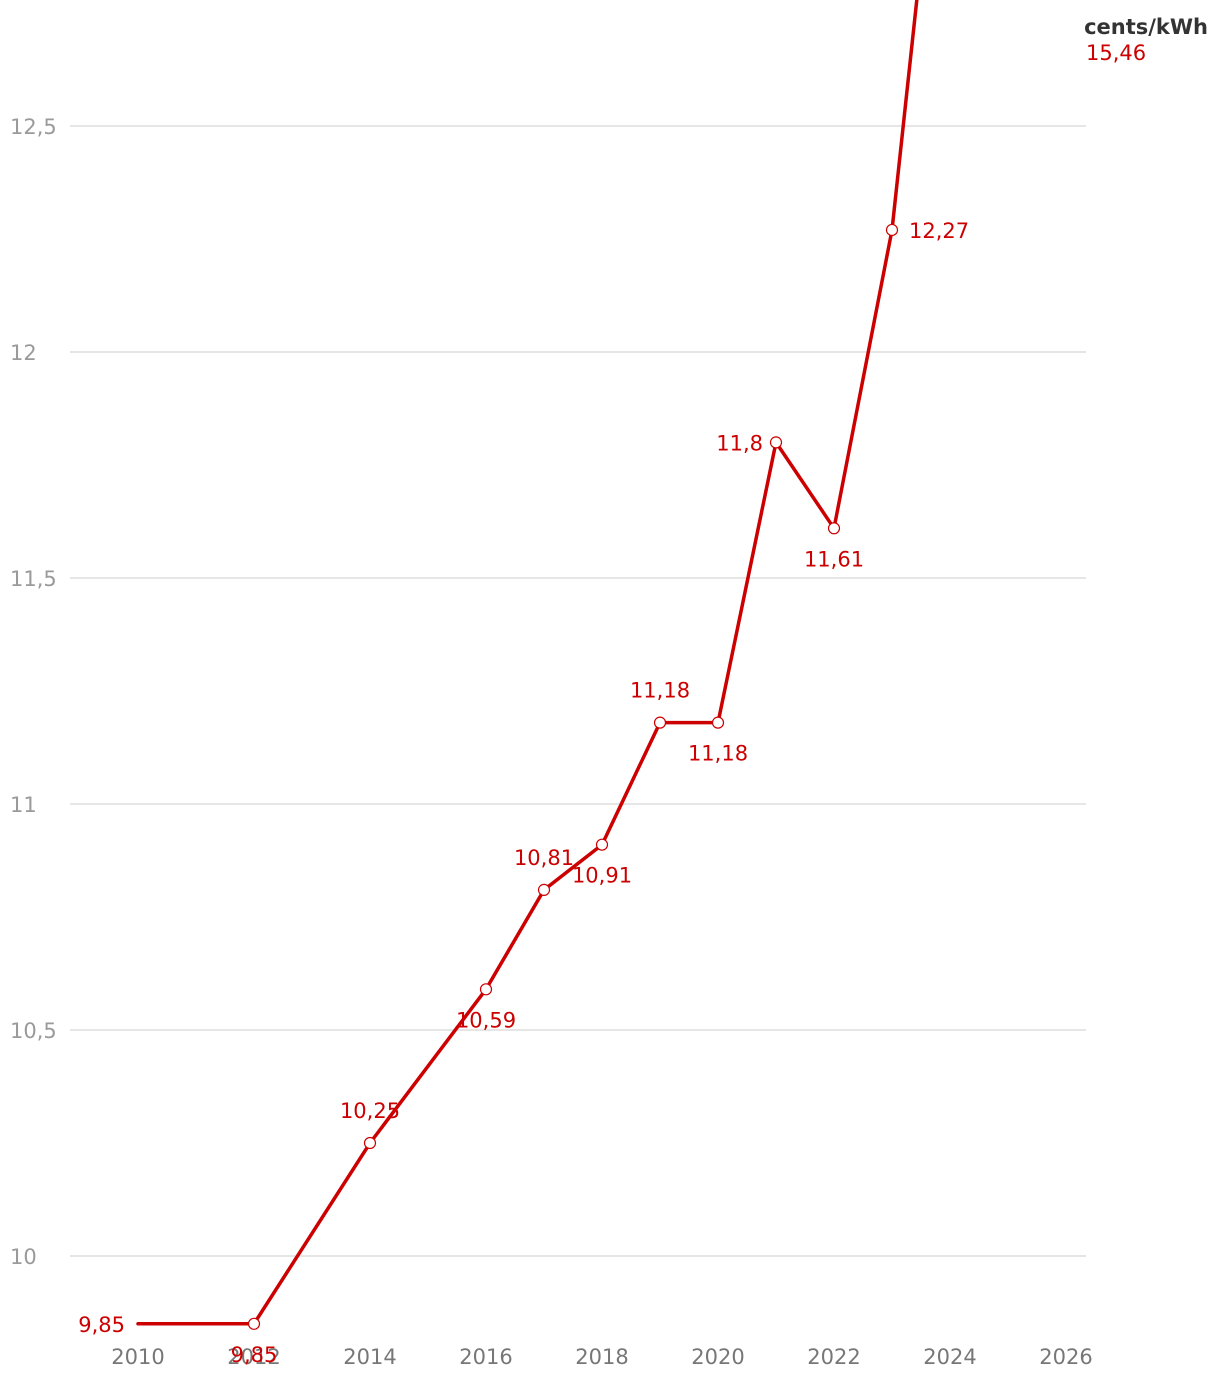 This screenshot has height=1380, width=1220. I want to click on y-tick-label: 10,5, so click(33, 1031).